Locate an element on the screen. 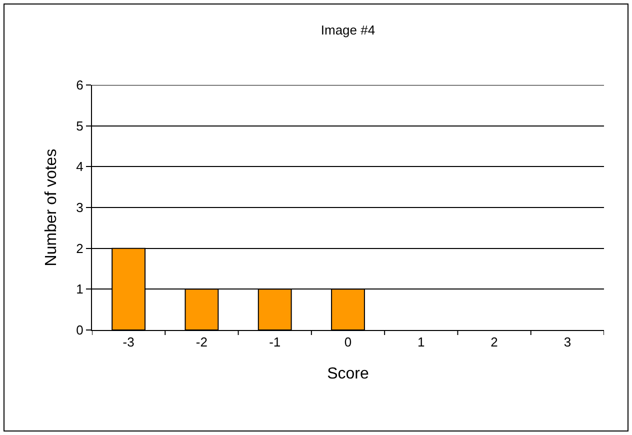  x-tick-label: -3 is located at coordinates (128, 342).